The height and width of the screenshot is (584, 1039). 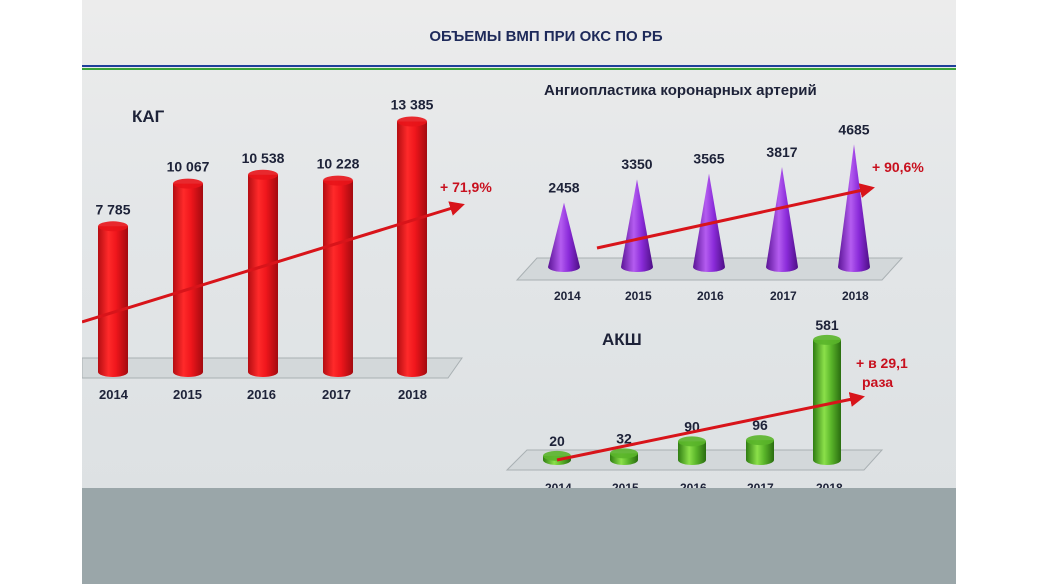 I want to click on data-label-2014: 7 785, so click(x=112, y=209).